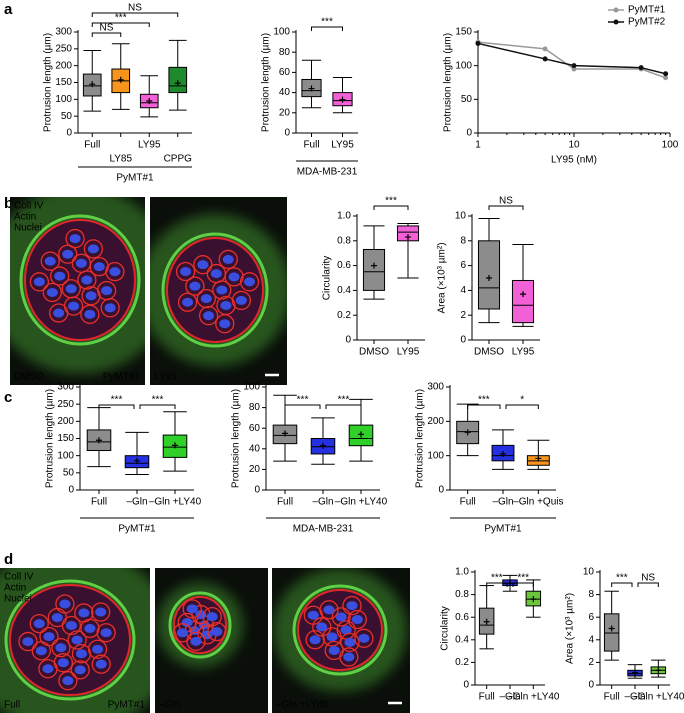  Describe the element at coordinates (461, 216) in the screenshot. I see `y-tick-label: 10` at that location.